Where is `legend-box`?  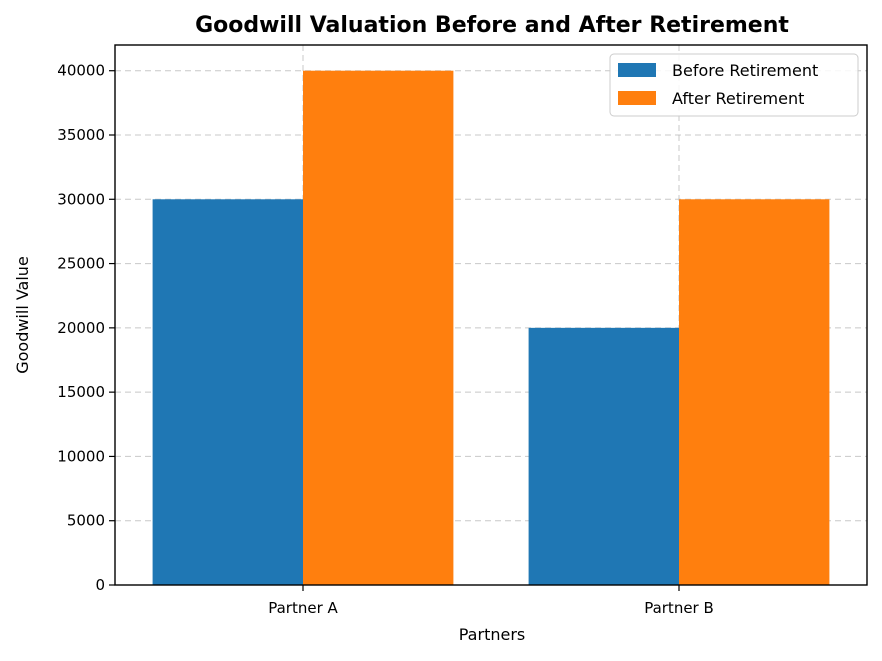 legend-box is located at coordinates (734, 85).